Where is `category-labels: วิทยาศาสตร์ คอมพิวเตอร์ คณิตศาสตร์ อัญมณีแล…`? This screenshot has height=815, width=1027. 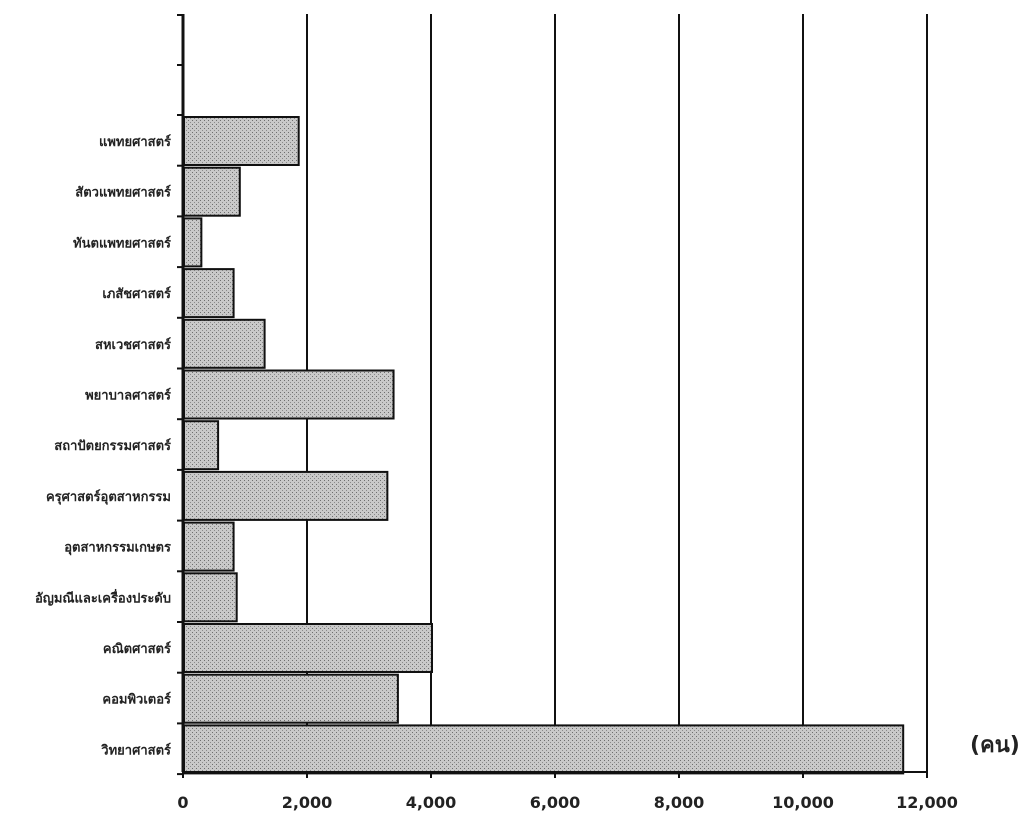
category-labels: วิทยาศาสตร์ คอมพิวเตอร์ คณิตศาสตร์ อัญมณีแล… is located at coordinates (103, 446).